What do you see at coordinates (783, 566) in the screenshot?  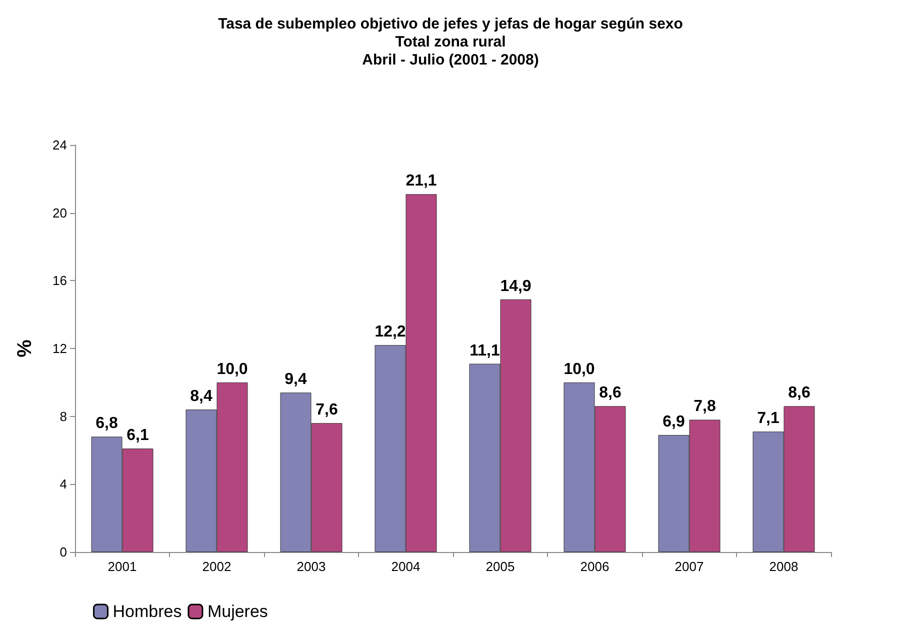 I see `x-tick-label: 2008` at bounding box center [783, 566].